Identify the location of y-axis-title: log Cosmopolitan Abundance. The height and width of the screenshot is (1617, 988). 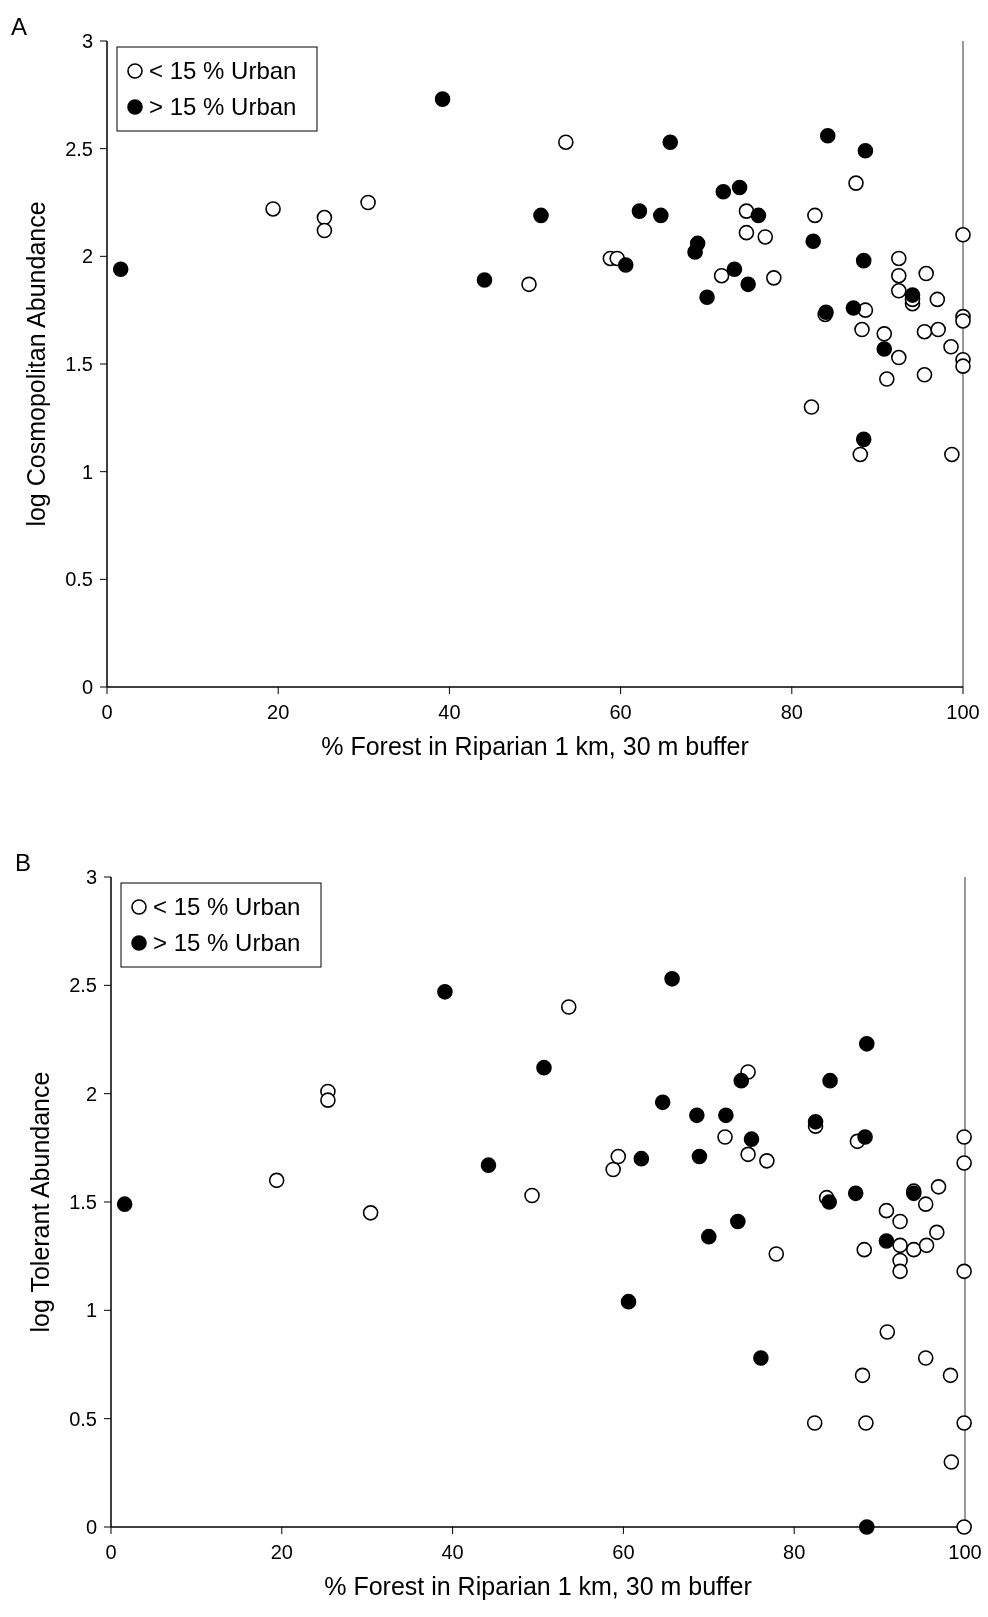
(36, 364).